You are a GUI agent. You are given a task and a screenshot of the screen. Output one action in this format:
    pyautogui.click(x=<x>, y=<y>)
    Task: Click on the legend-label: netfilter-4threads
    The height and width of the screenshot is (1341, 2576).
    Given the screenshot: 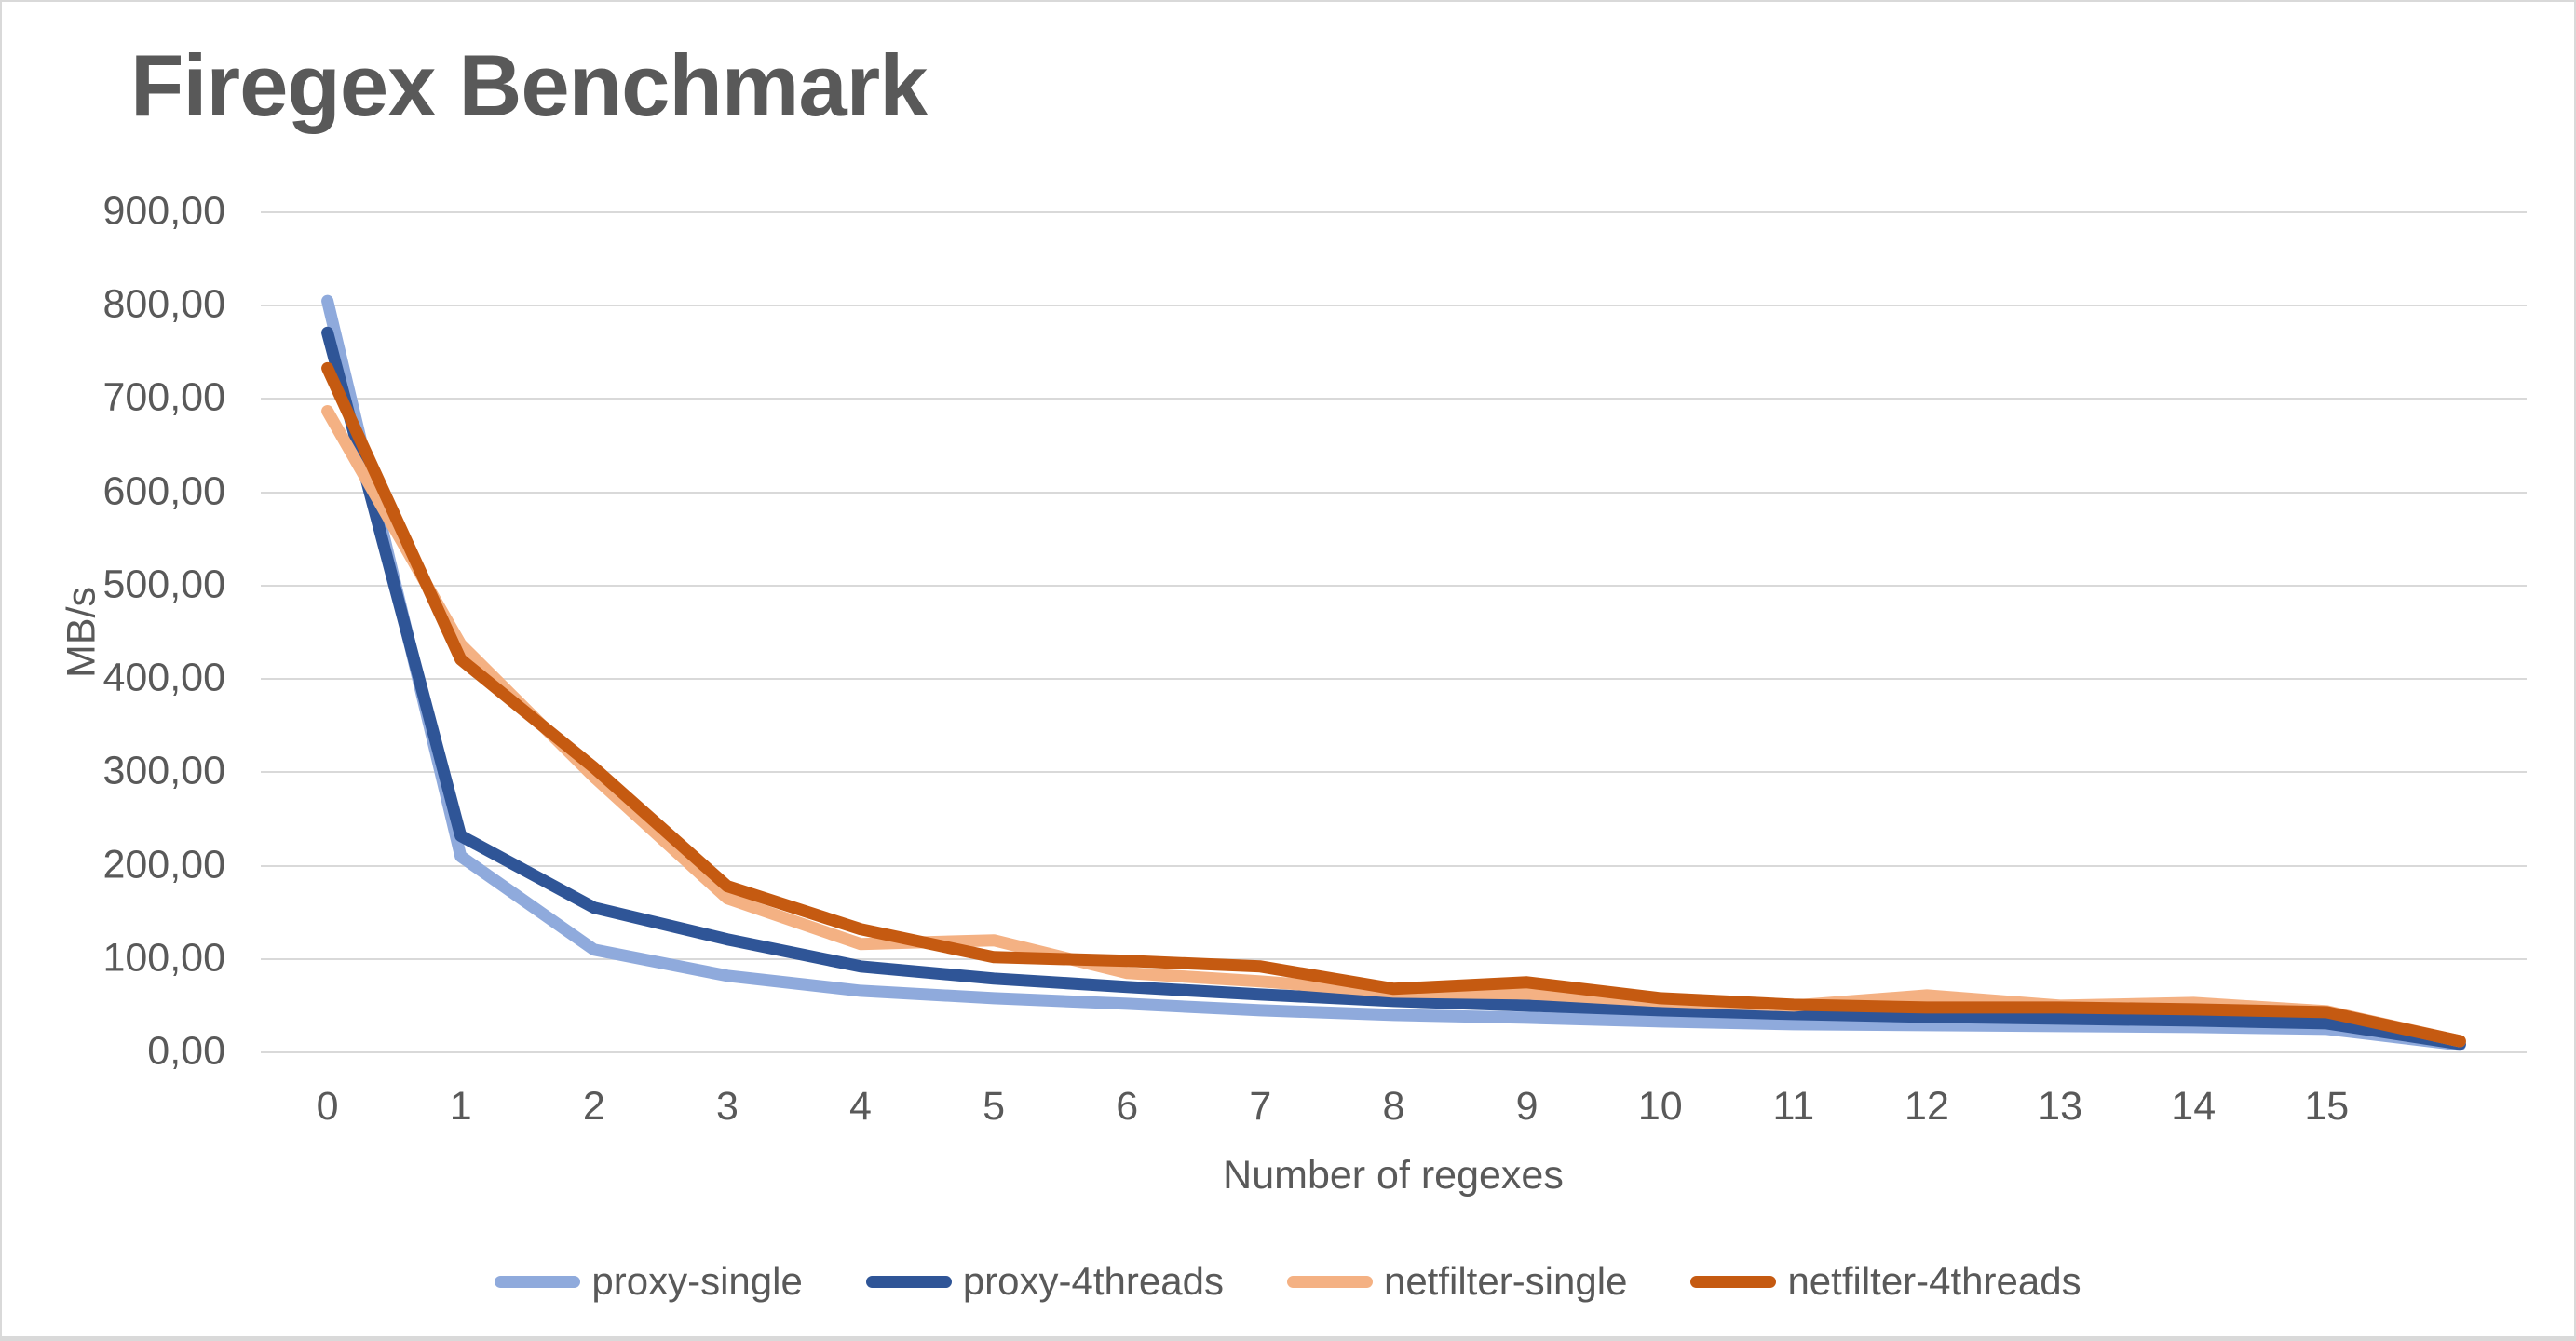 What is the action you would take?
    pyautogui.click(x=1934, y=1281)
    